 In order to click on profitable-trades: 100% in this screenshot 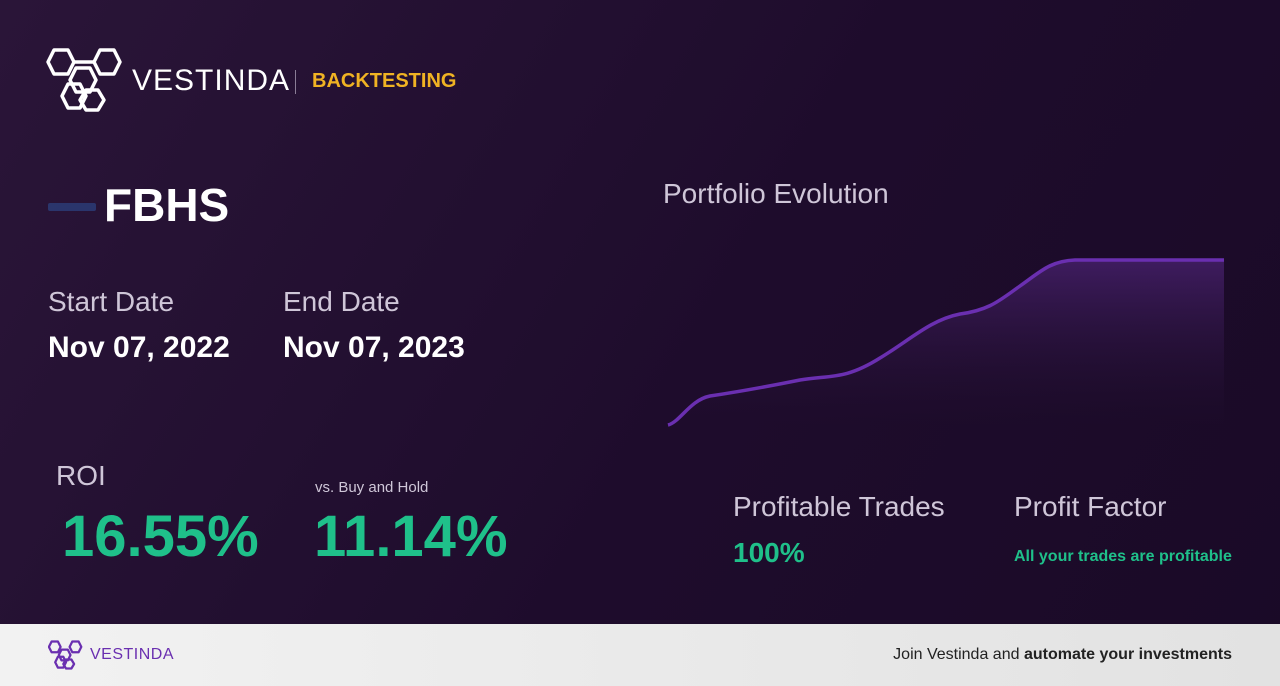, I will do `click(769, 552)`.